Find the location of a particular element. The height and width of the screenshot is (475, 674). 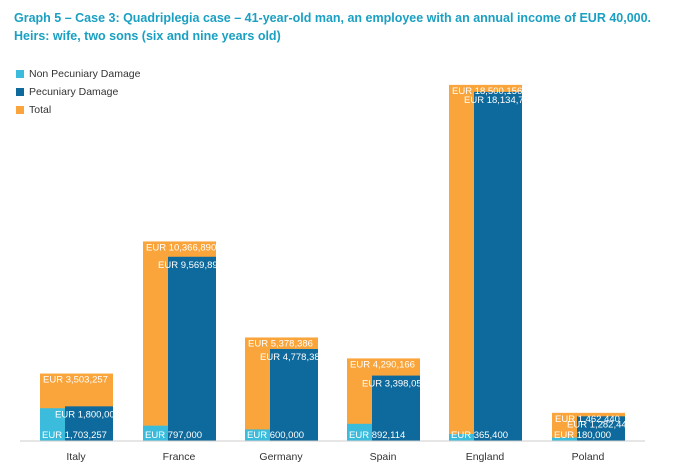

pecuniary-bar-france is located at coordinates (192, 348).